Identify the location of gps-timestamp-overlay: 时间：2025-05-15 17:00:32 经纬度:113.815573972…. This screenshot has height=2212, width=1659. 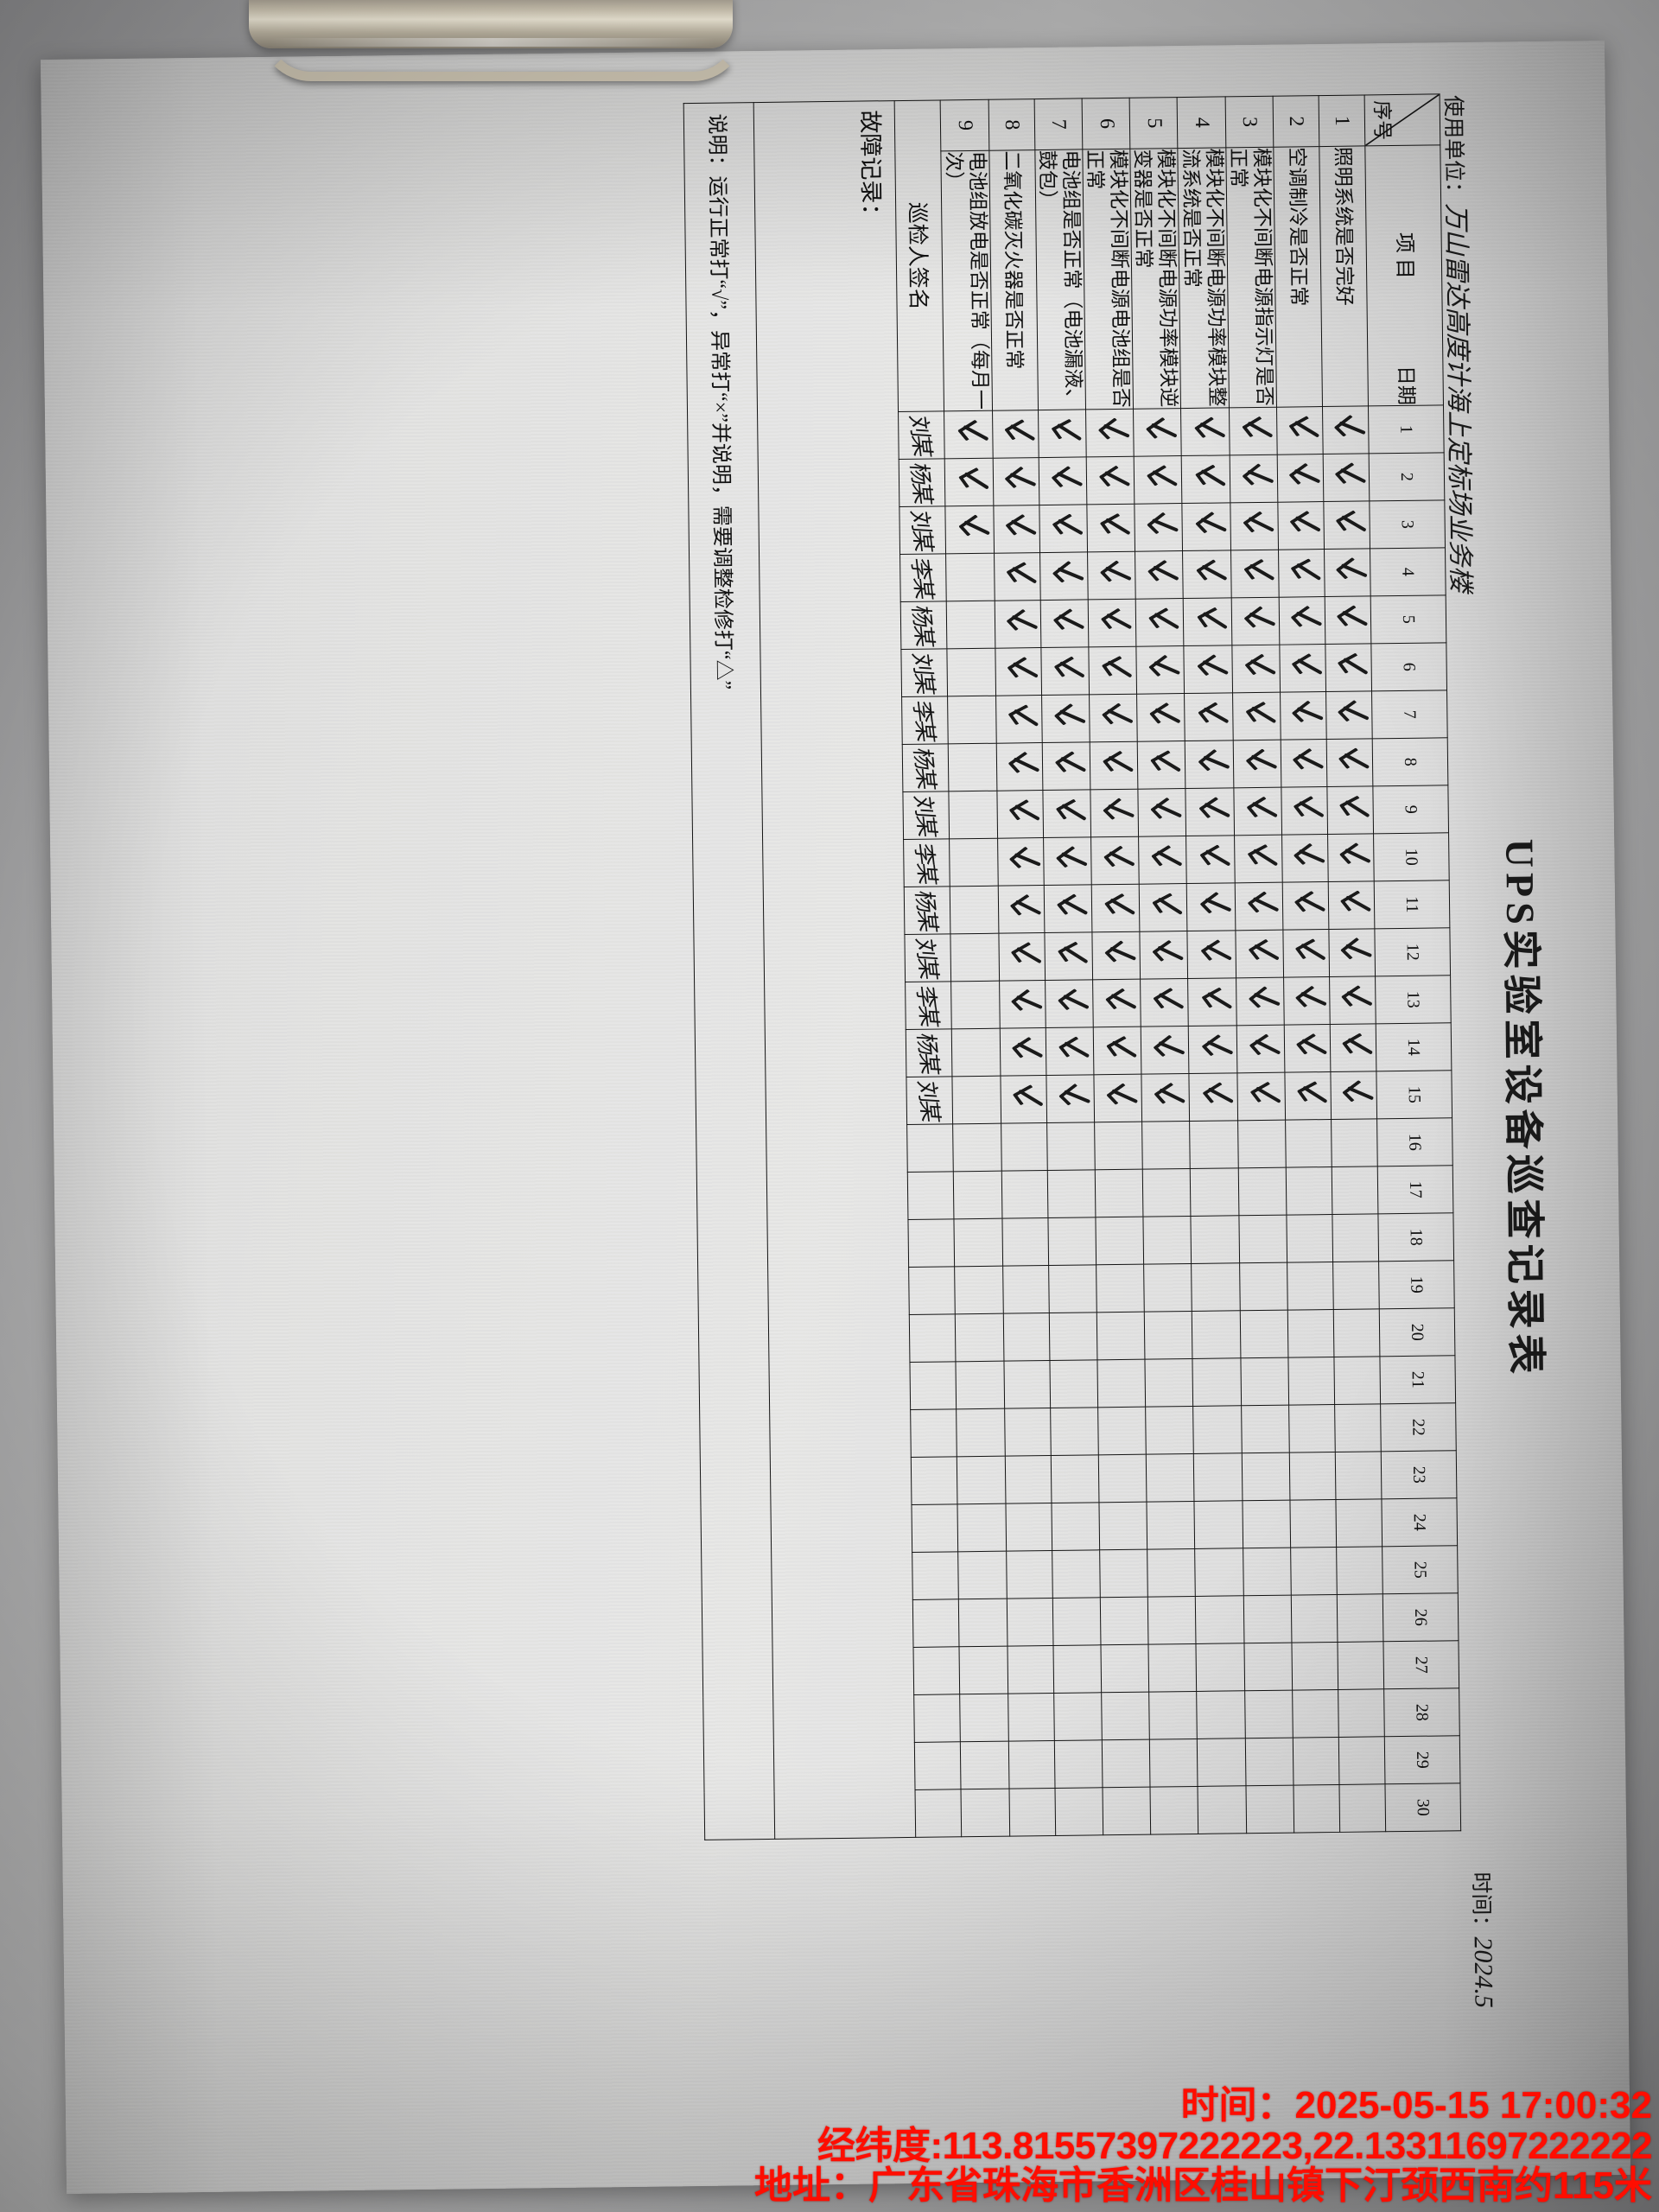
(1203, 2146).